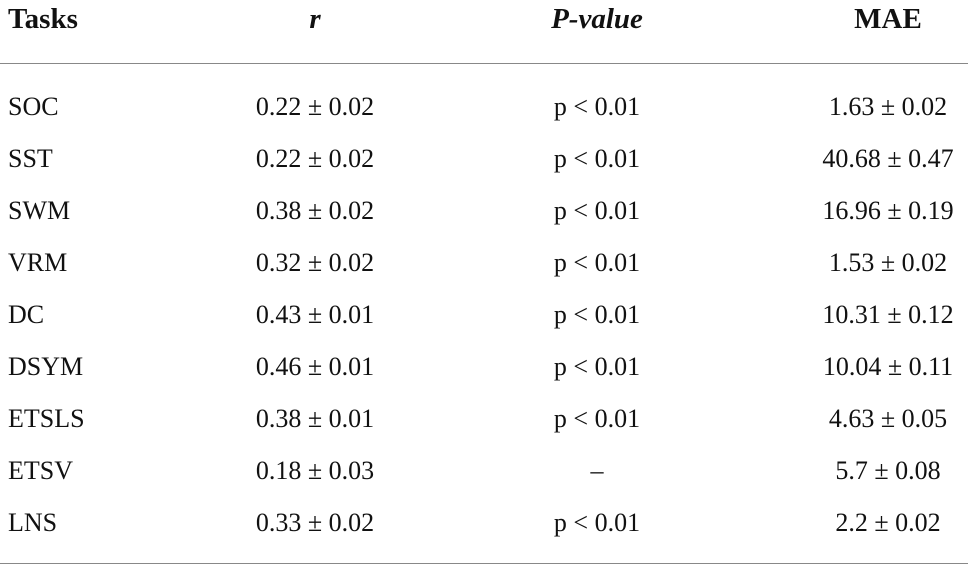  What do you see at coordinates (888, 210) in the screenshot?
I see `table-cell: 16.96 ± 0.19` at bounding box center [888, 210].